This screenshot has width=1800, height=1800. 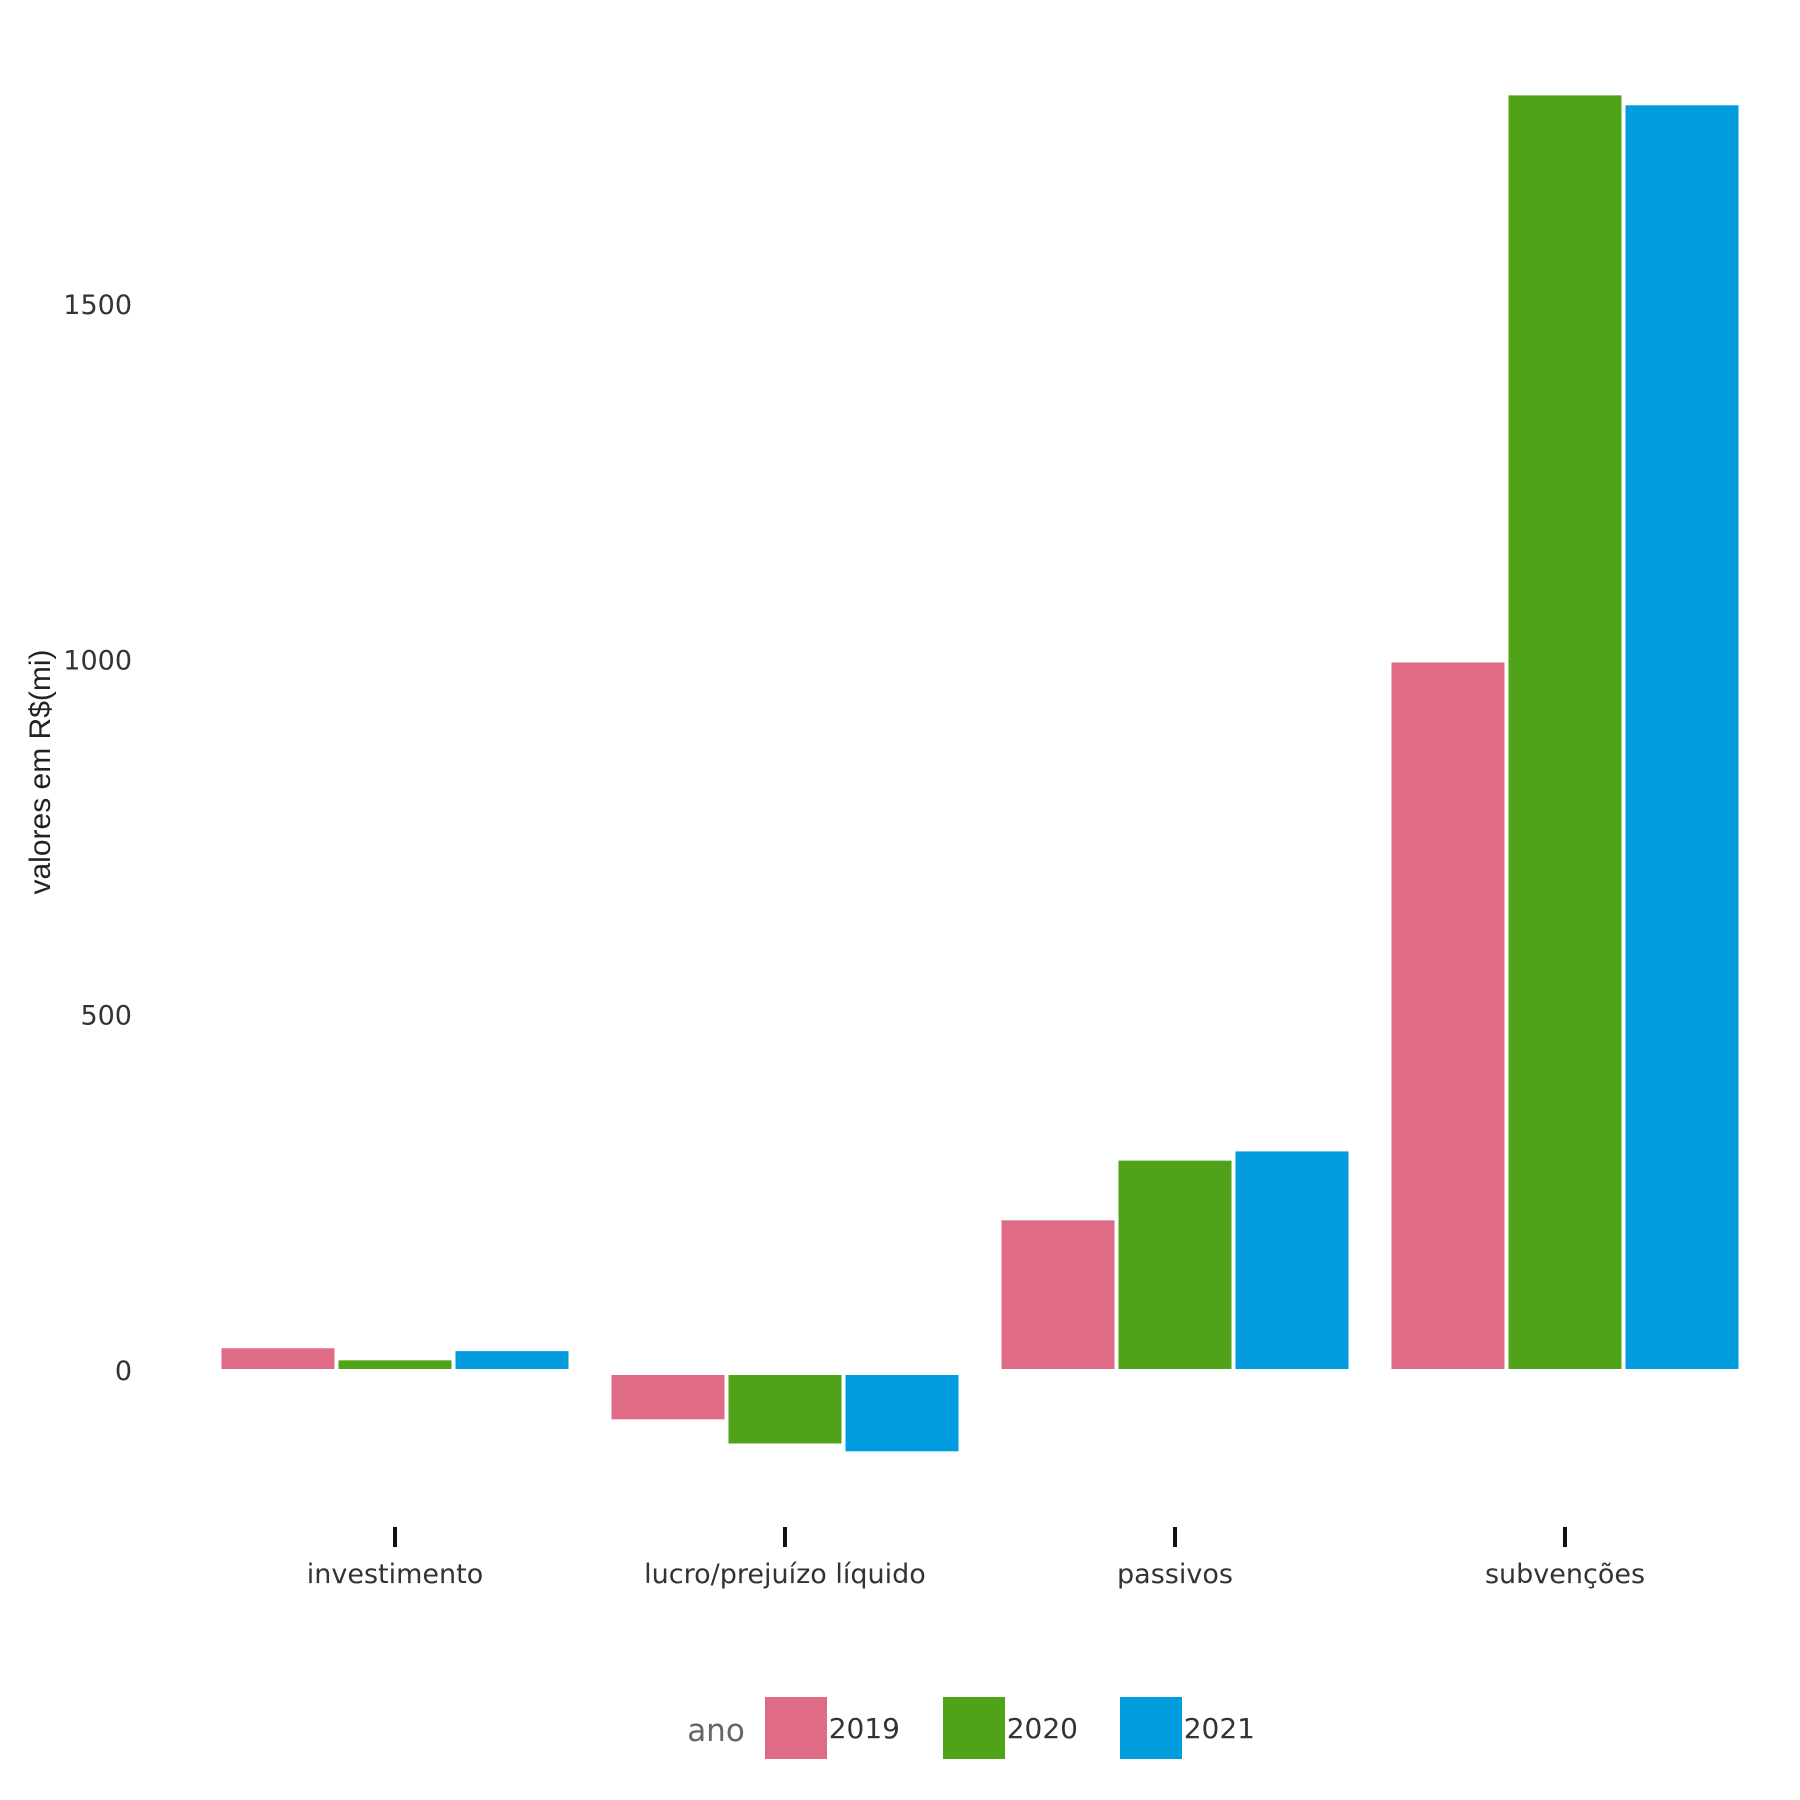 What do you see at coordinates (1219, 1728) in the screenshot?
I see `legend-label: 2021` at bounding box center [1219, 1728].